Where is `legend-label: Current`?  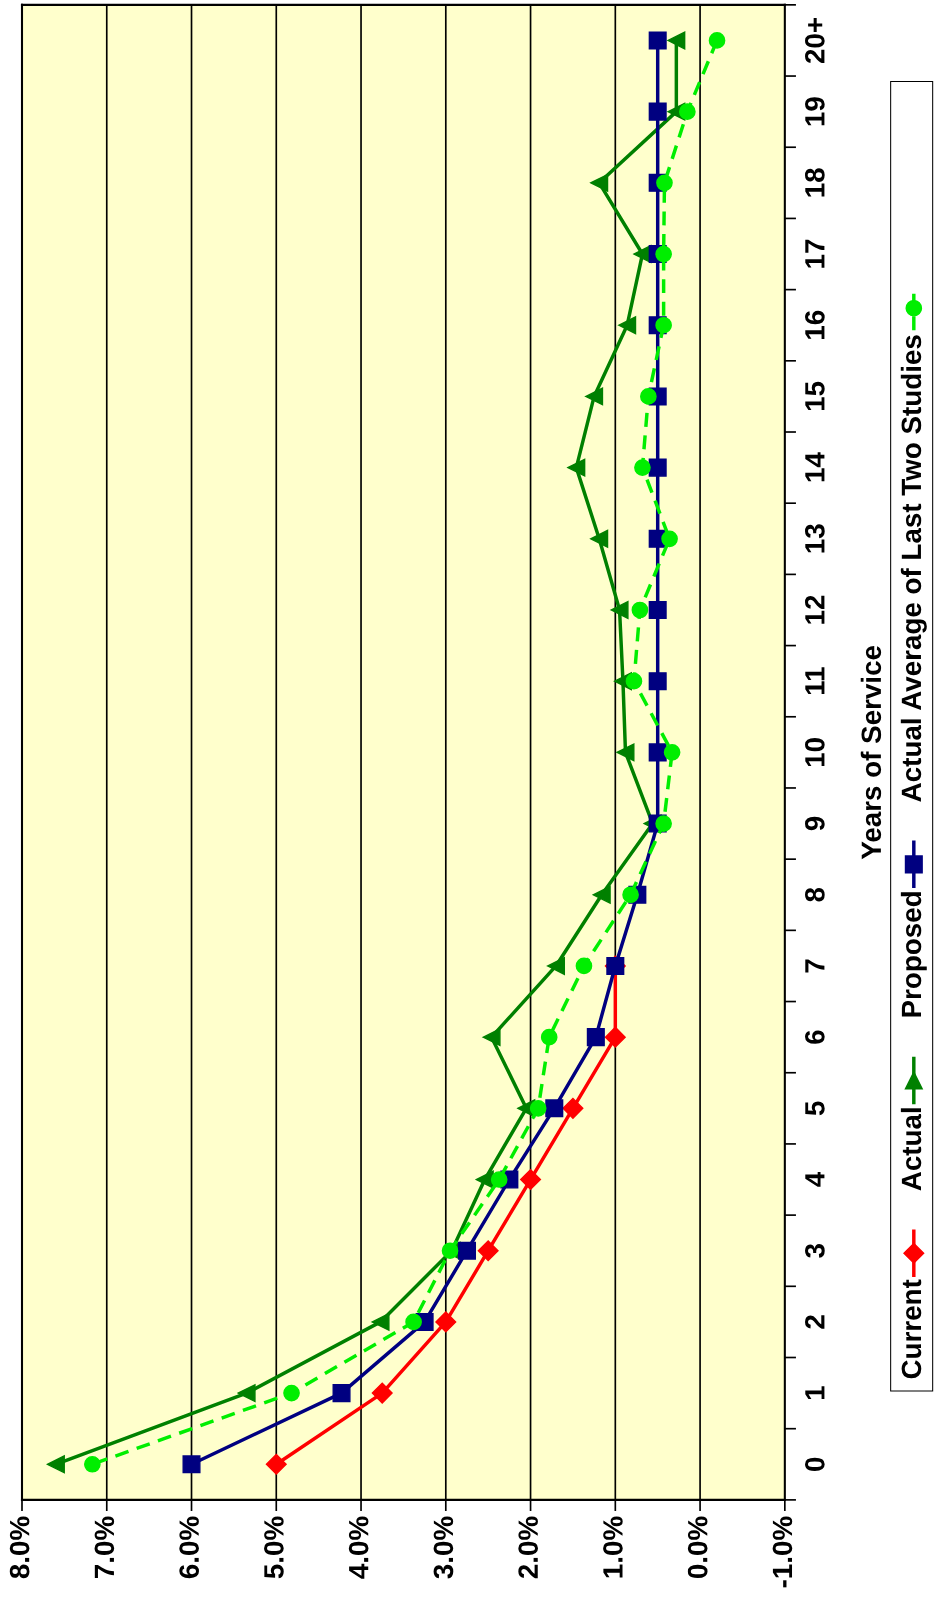
legend-label: Current is located at coordinates (911, 1329).